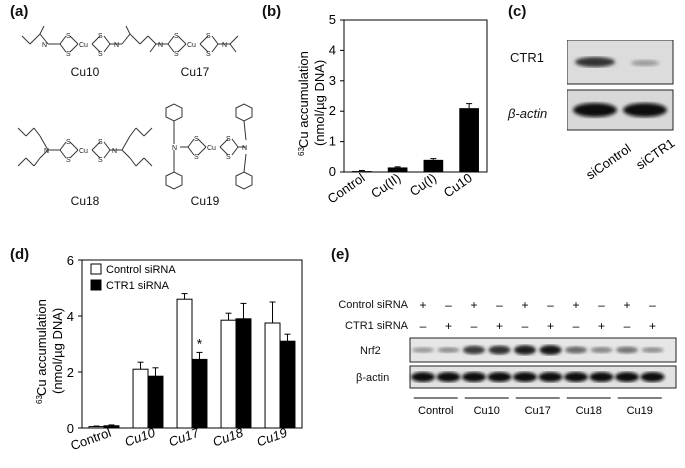  I want to click on blot-e-group-label: Cu10, so click(487, 411).